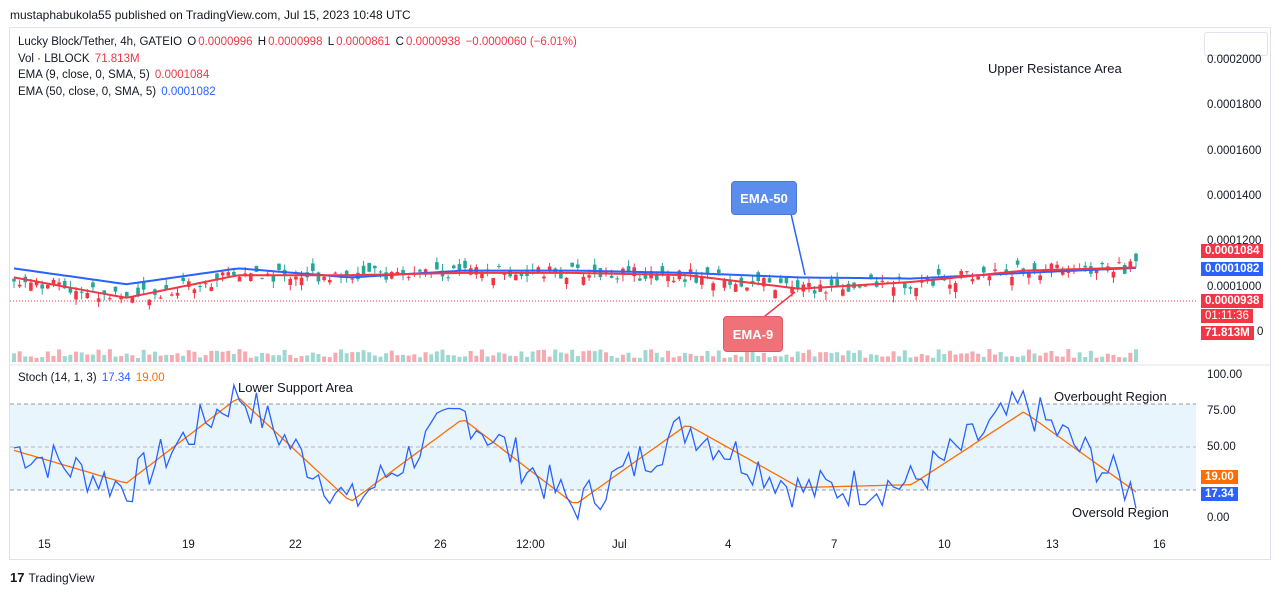  What do you see at coordinates (295, 545) in the screenshot?
I see `time-tick: 22` at bounding box center [295, 545].